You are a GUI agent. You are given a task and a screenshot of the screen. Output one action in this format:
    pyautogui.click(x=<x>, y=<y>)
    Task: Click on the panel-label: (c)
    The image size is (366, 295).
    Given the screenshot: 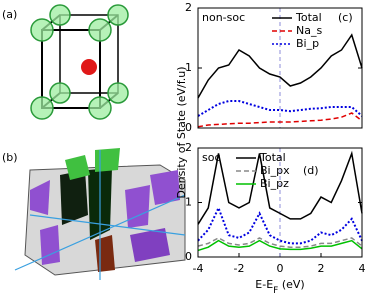 What is the action you would take?
    pyautogui.click(x=345, y=17)
    